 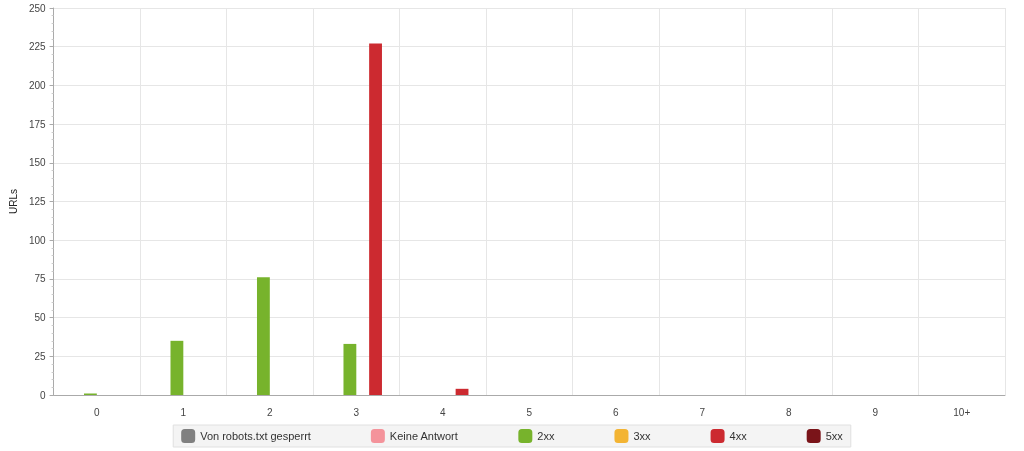 I want to click on y-axis-title: URLs, so click(x=13, y=201).